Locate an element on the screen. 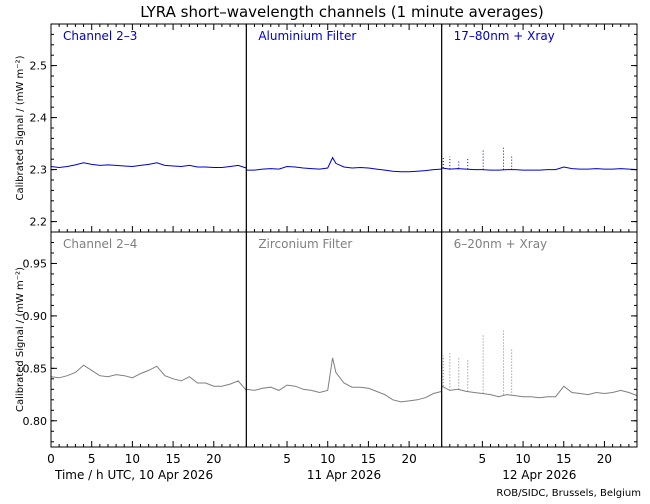  series-line-row1-day1 is located at coordinates (148, 165).